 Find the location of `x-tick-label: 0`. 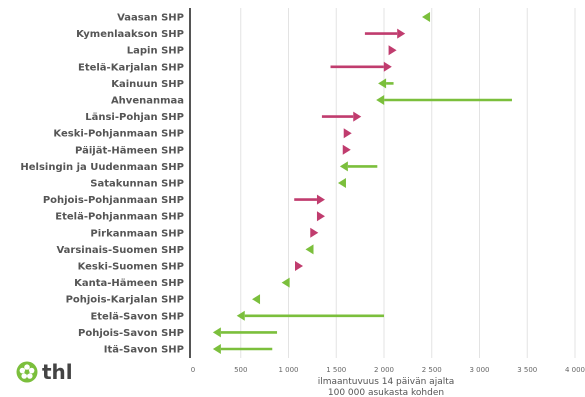

x-tick-label: 0 is located at coordinates (193, 370).